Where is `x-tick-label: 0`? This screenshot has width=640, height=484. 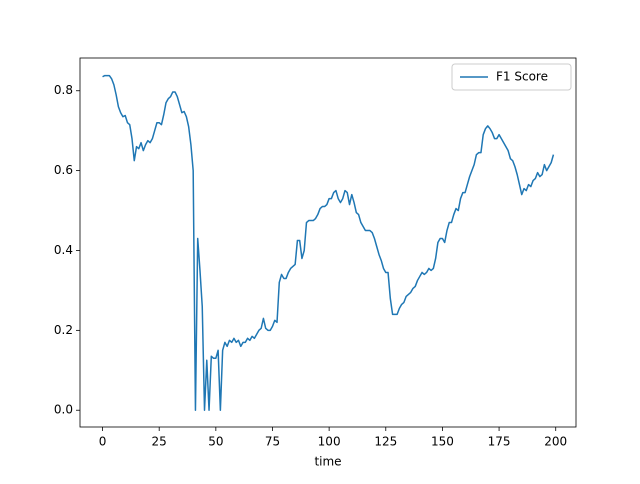 x-tick-label: 0 is located at coordinates (103, 442).